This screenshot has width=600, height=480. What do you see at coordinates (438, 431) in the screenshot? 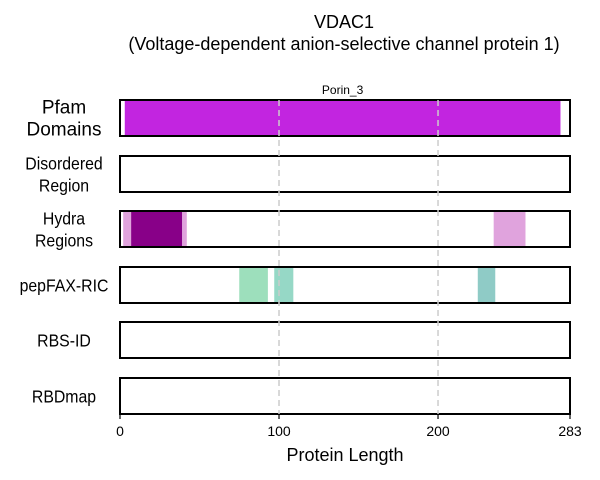
I see `x-tick-label: 200` at bounding box center [438, 431].